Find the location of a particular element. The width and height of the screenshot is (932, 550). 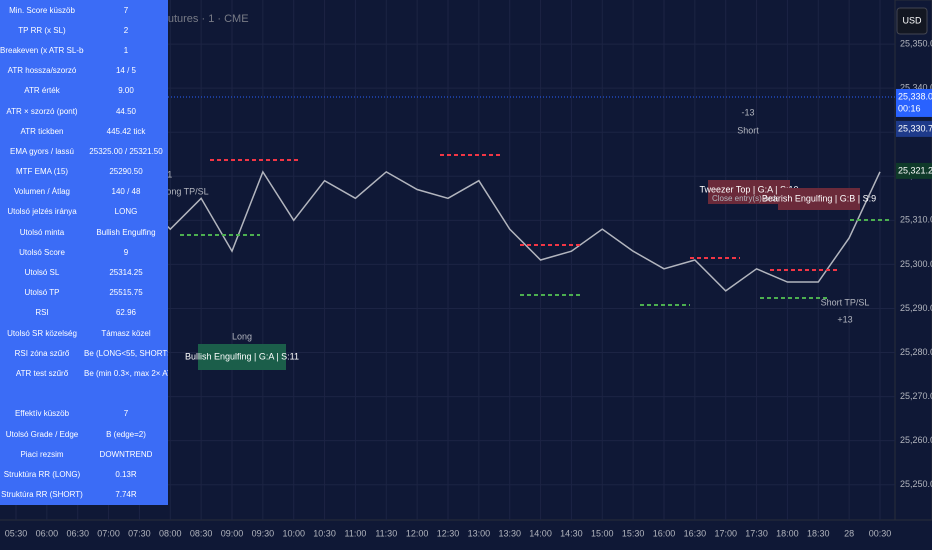

cell-label: Utolsó minta is located at coordinates (42, 232).